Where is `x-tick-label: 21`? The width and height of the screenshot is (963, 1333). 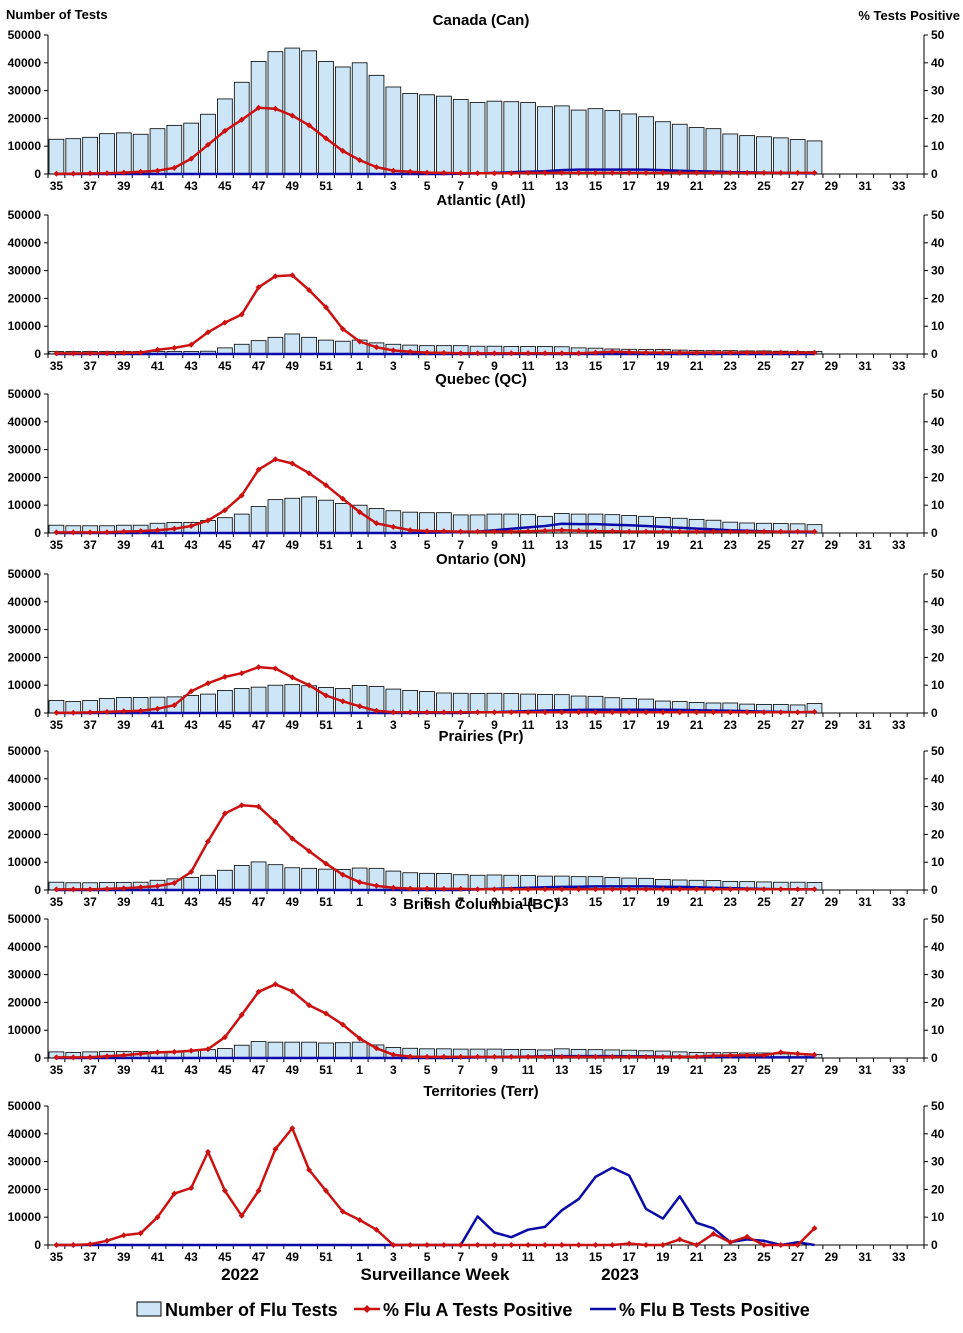
x-tick-label: 21 is located at coordinates (697, 545).